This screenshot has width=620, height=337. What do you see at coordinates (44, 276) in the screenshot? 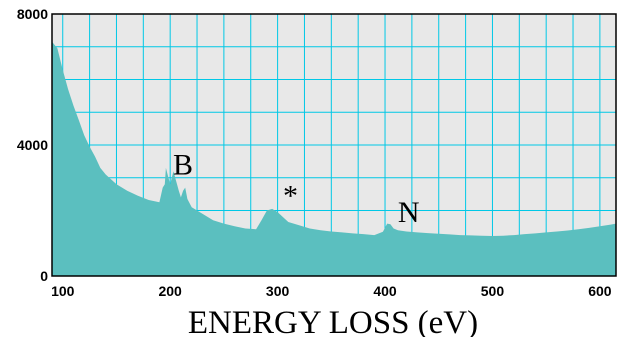
I see `y-tick-label: 0` at bounding box center [44, 276].